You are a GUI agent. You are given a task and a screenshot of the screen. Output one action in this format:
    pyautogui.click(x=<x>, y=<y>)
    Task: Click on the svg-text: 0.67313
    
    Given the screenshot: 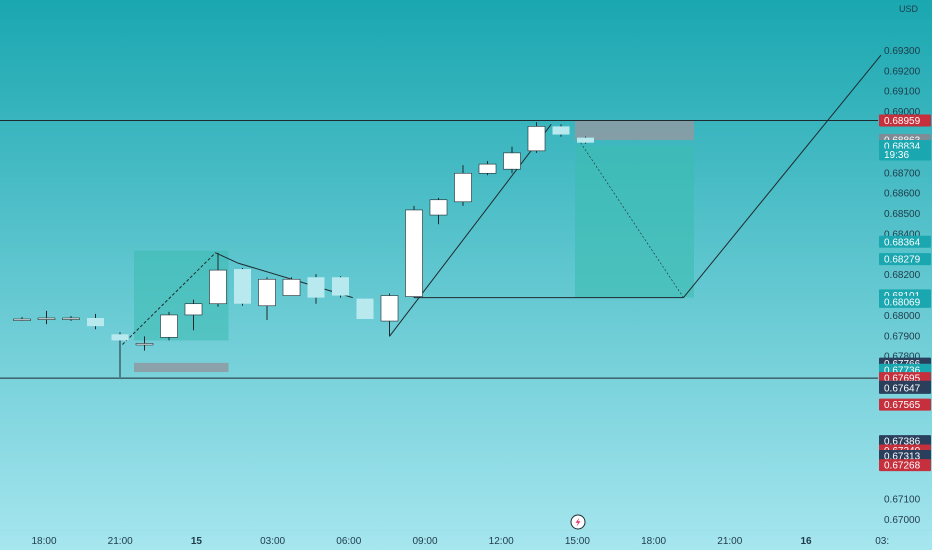 What is the action you would take?
    pyautogui.click(x=902, y=457)
    